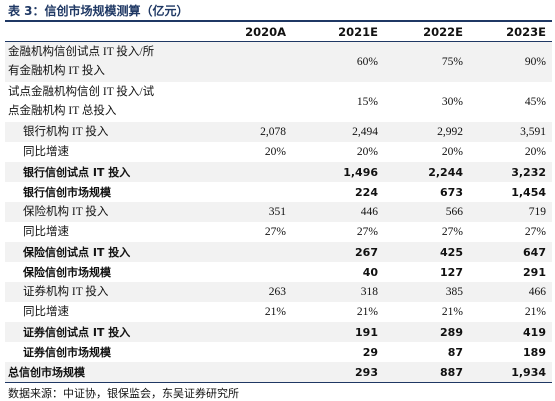 This screenshot has height=401, width=555. I want to click on value-cell: 1,454, so click(528, 192).